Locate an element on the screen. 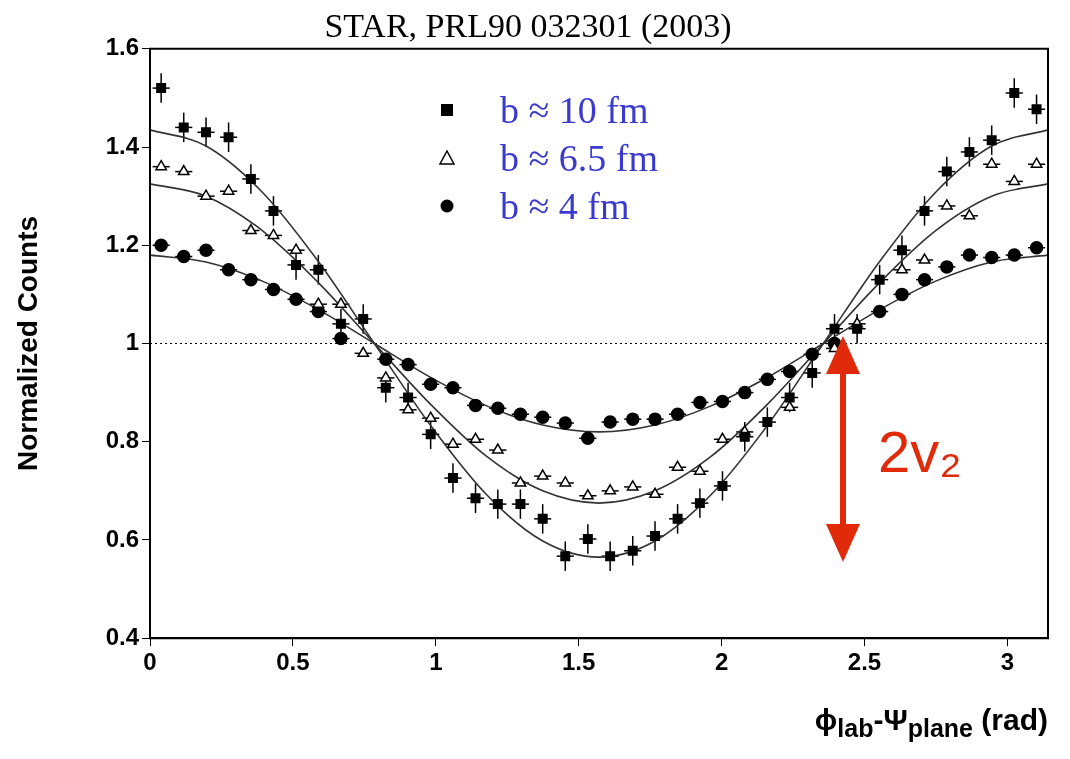  annotation: 2v₂ is located at coordinates (920, 451).